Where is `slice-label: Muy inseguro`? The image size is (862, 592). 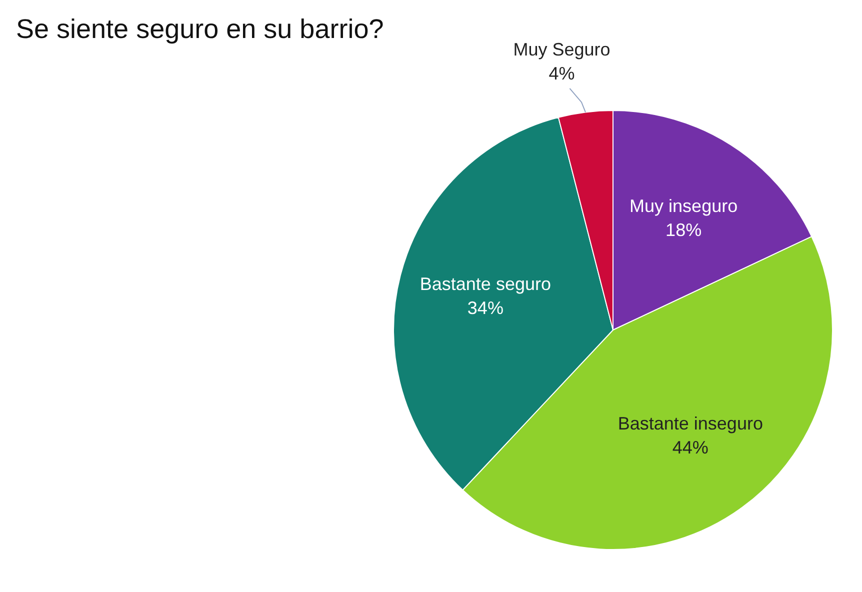 slice-label: Muy inseguro is located at coordinates (684, 206).